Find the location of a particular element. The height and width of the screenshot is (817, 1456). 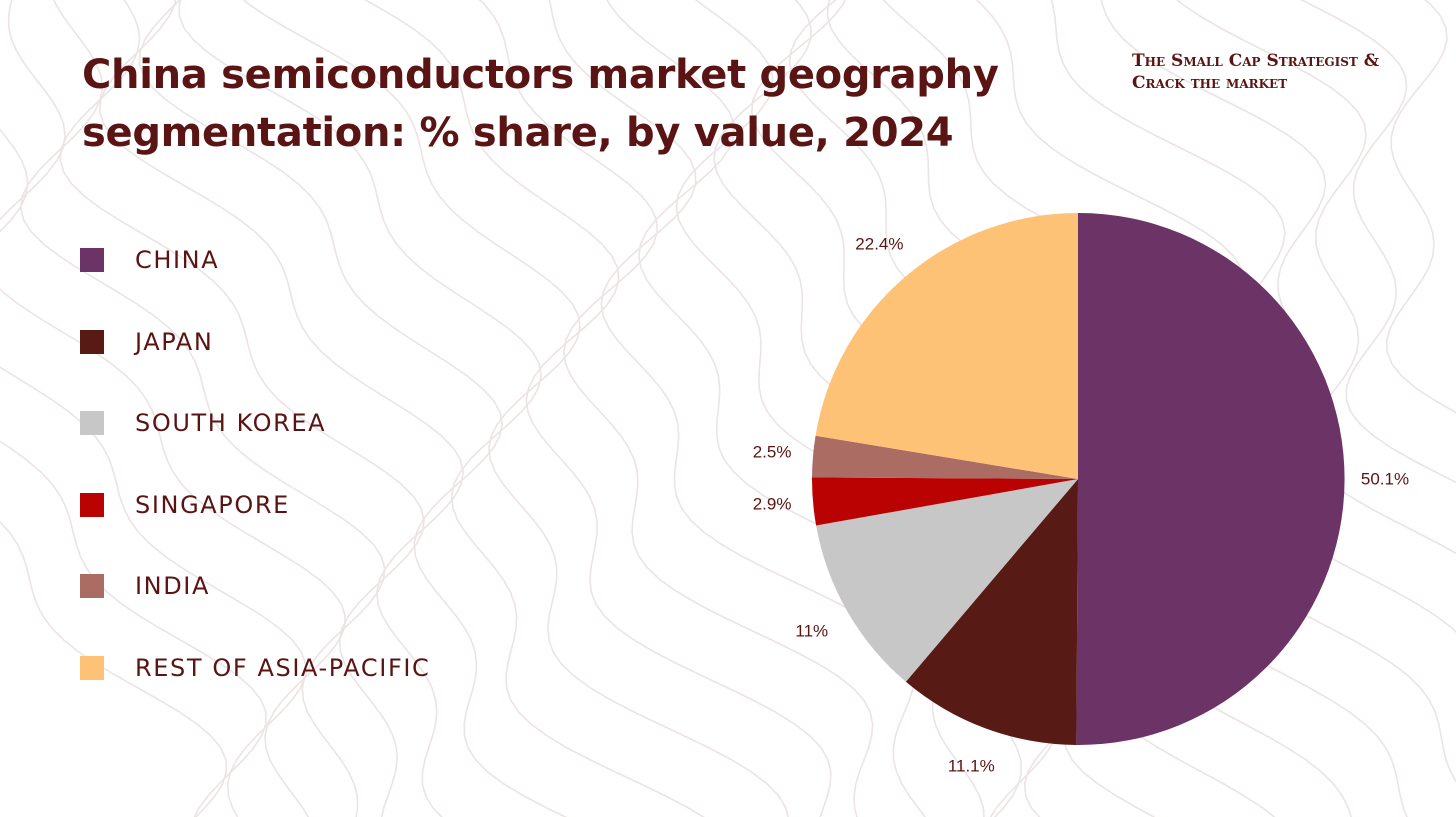

pie-label-japan: 11.1% is located at coordinates (971, 765).